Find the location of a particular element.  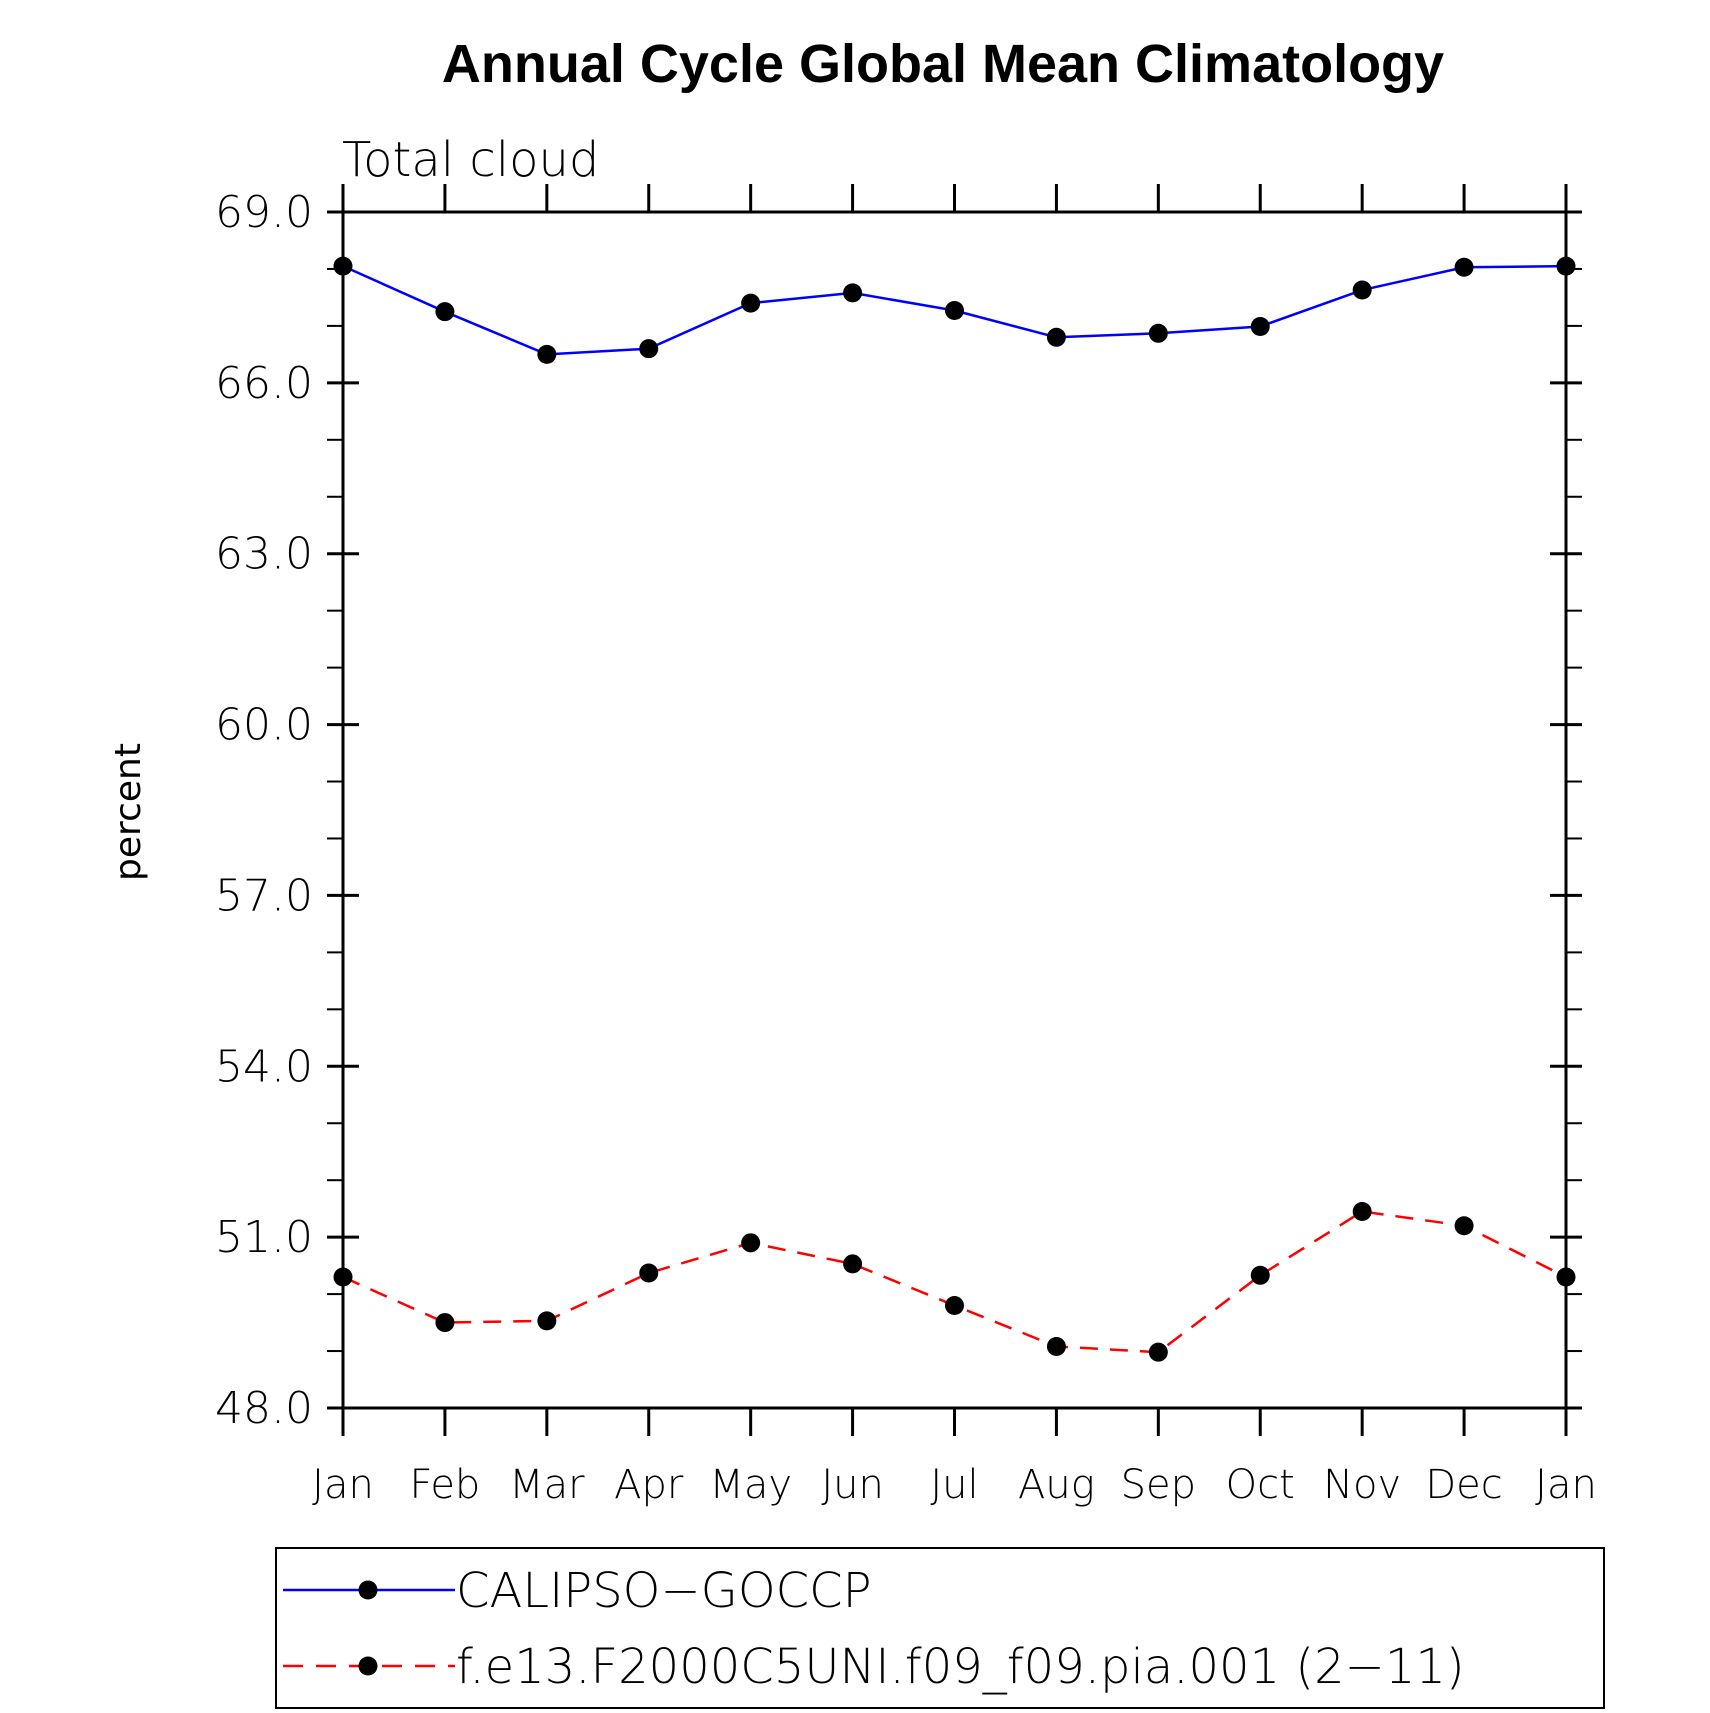

legend-label-1: CALIPSO−GOCCP is located at coordinates (664, 1591).